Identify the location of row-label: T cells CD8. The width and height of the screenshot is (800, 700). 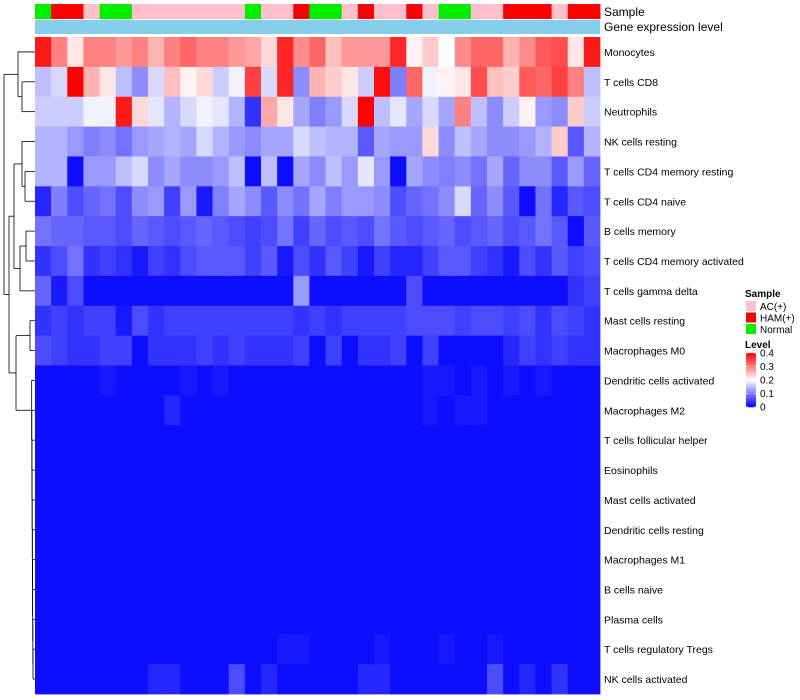
(631, 83).